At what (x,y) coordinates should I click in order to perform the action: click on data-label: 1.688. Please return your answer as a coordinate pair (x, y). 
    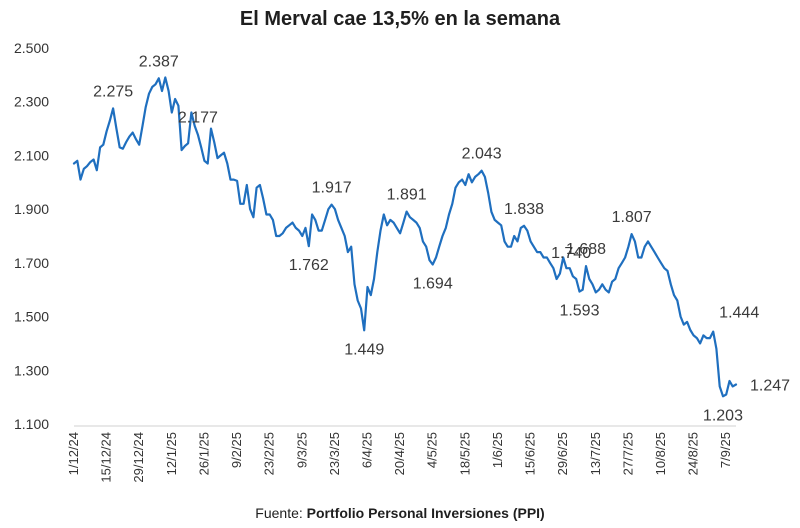
    Looking at the image, I should click on (586, 249).